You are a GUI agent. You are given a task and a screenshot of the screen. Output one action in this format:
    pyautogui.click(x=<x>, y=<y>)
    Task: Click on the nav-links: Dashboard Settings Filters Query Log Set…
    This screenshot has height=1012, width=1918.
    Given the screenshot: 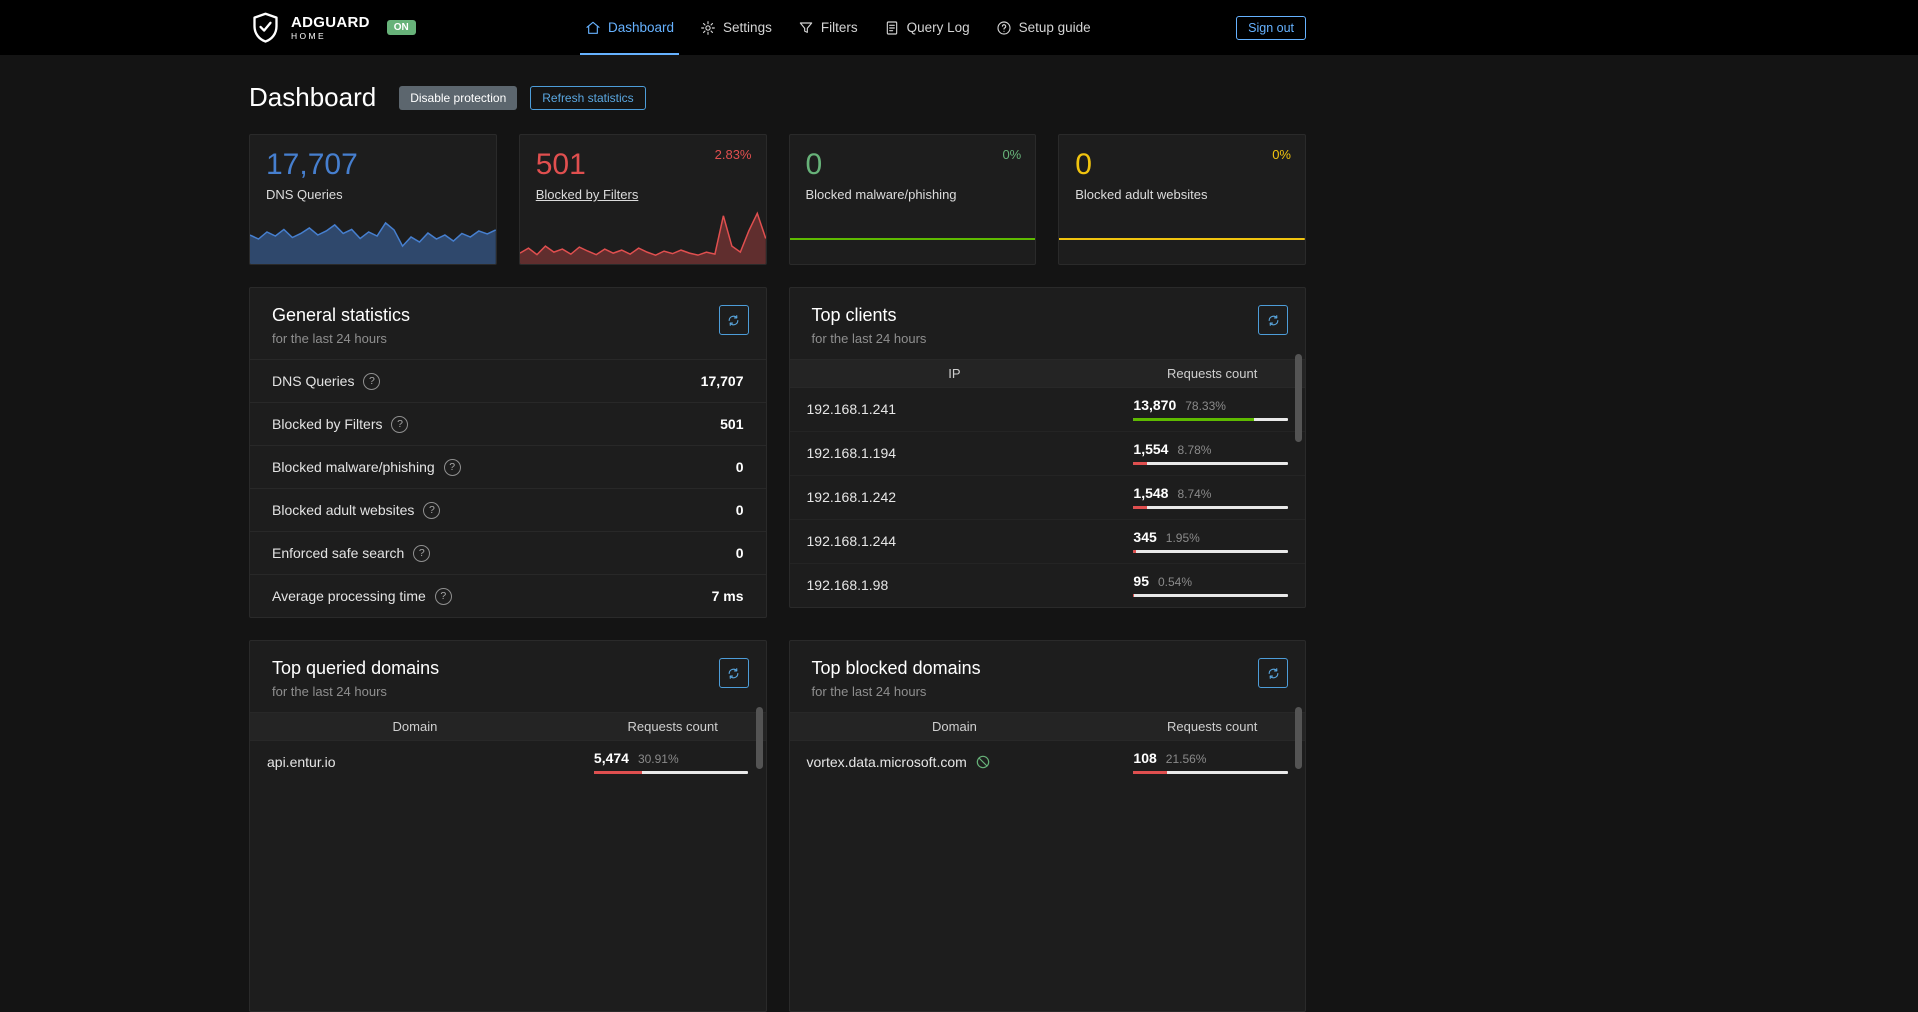 What is the action you would take?
    pyautogui.click(x=835, y=27)
    